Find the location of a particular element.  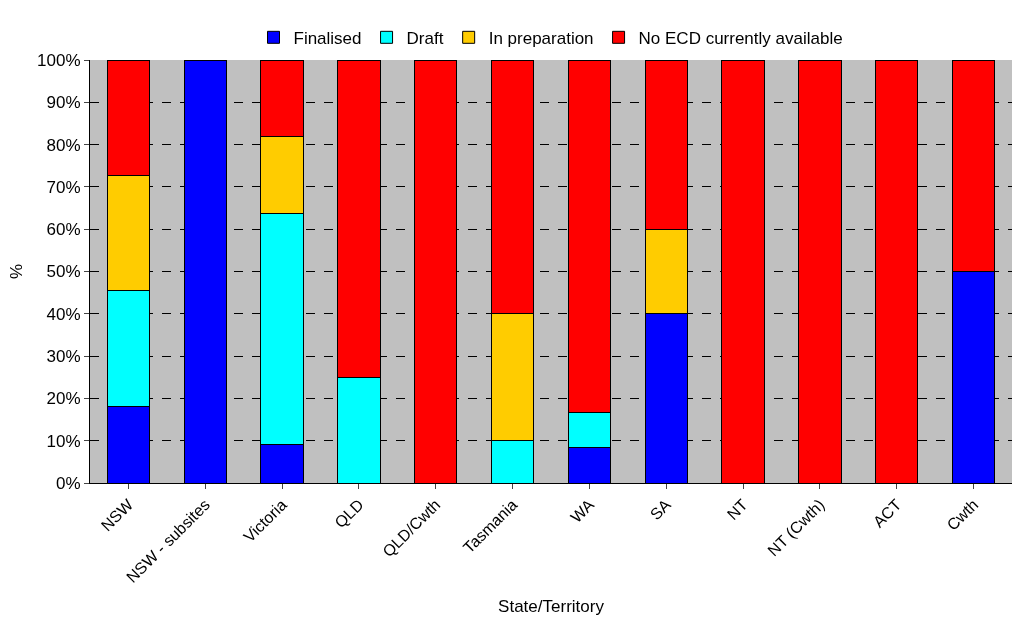

y-tick-label: 90% is located at coordinates (63, 103).